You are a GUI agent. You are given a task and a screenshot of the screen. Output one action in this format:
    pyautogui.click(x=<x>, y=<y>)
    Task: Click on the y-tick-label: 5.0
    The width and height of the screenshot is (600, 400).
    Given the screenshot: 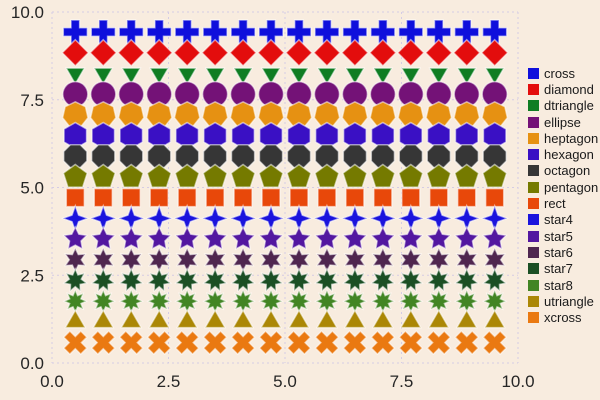 What is the action you would take?
    pyautogui.click(x=32, y=188)
    